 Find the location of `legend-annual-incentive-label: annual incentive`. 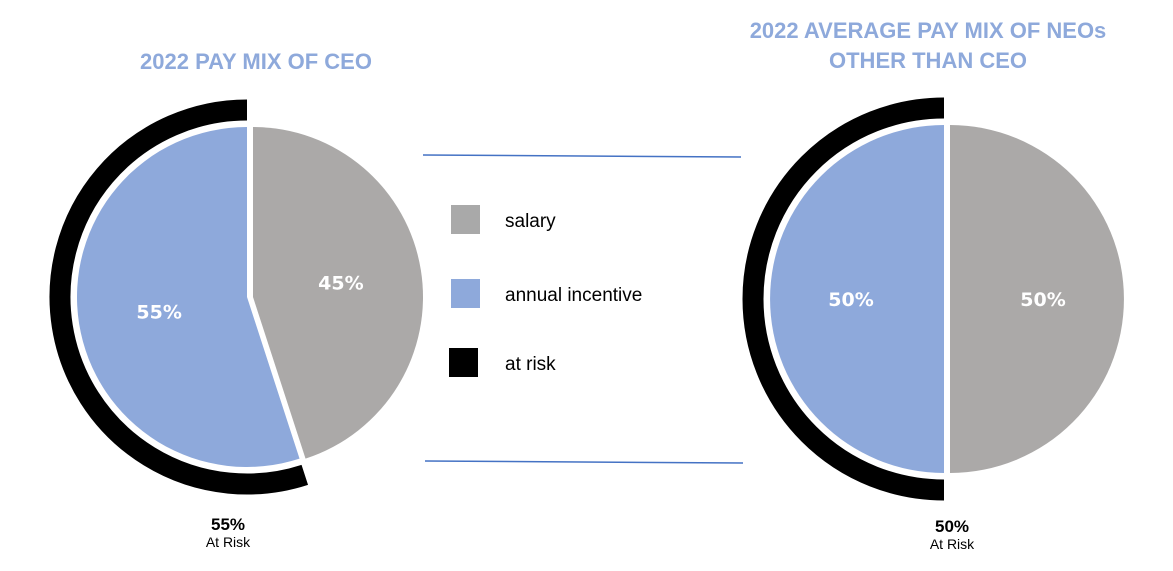

legend-annual-incentive-label: annual incentive is located at coordinates (573, 295).